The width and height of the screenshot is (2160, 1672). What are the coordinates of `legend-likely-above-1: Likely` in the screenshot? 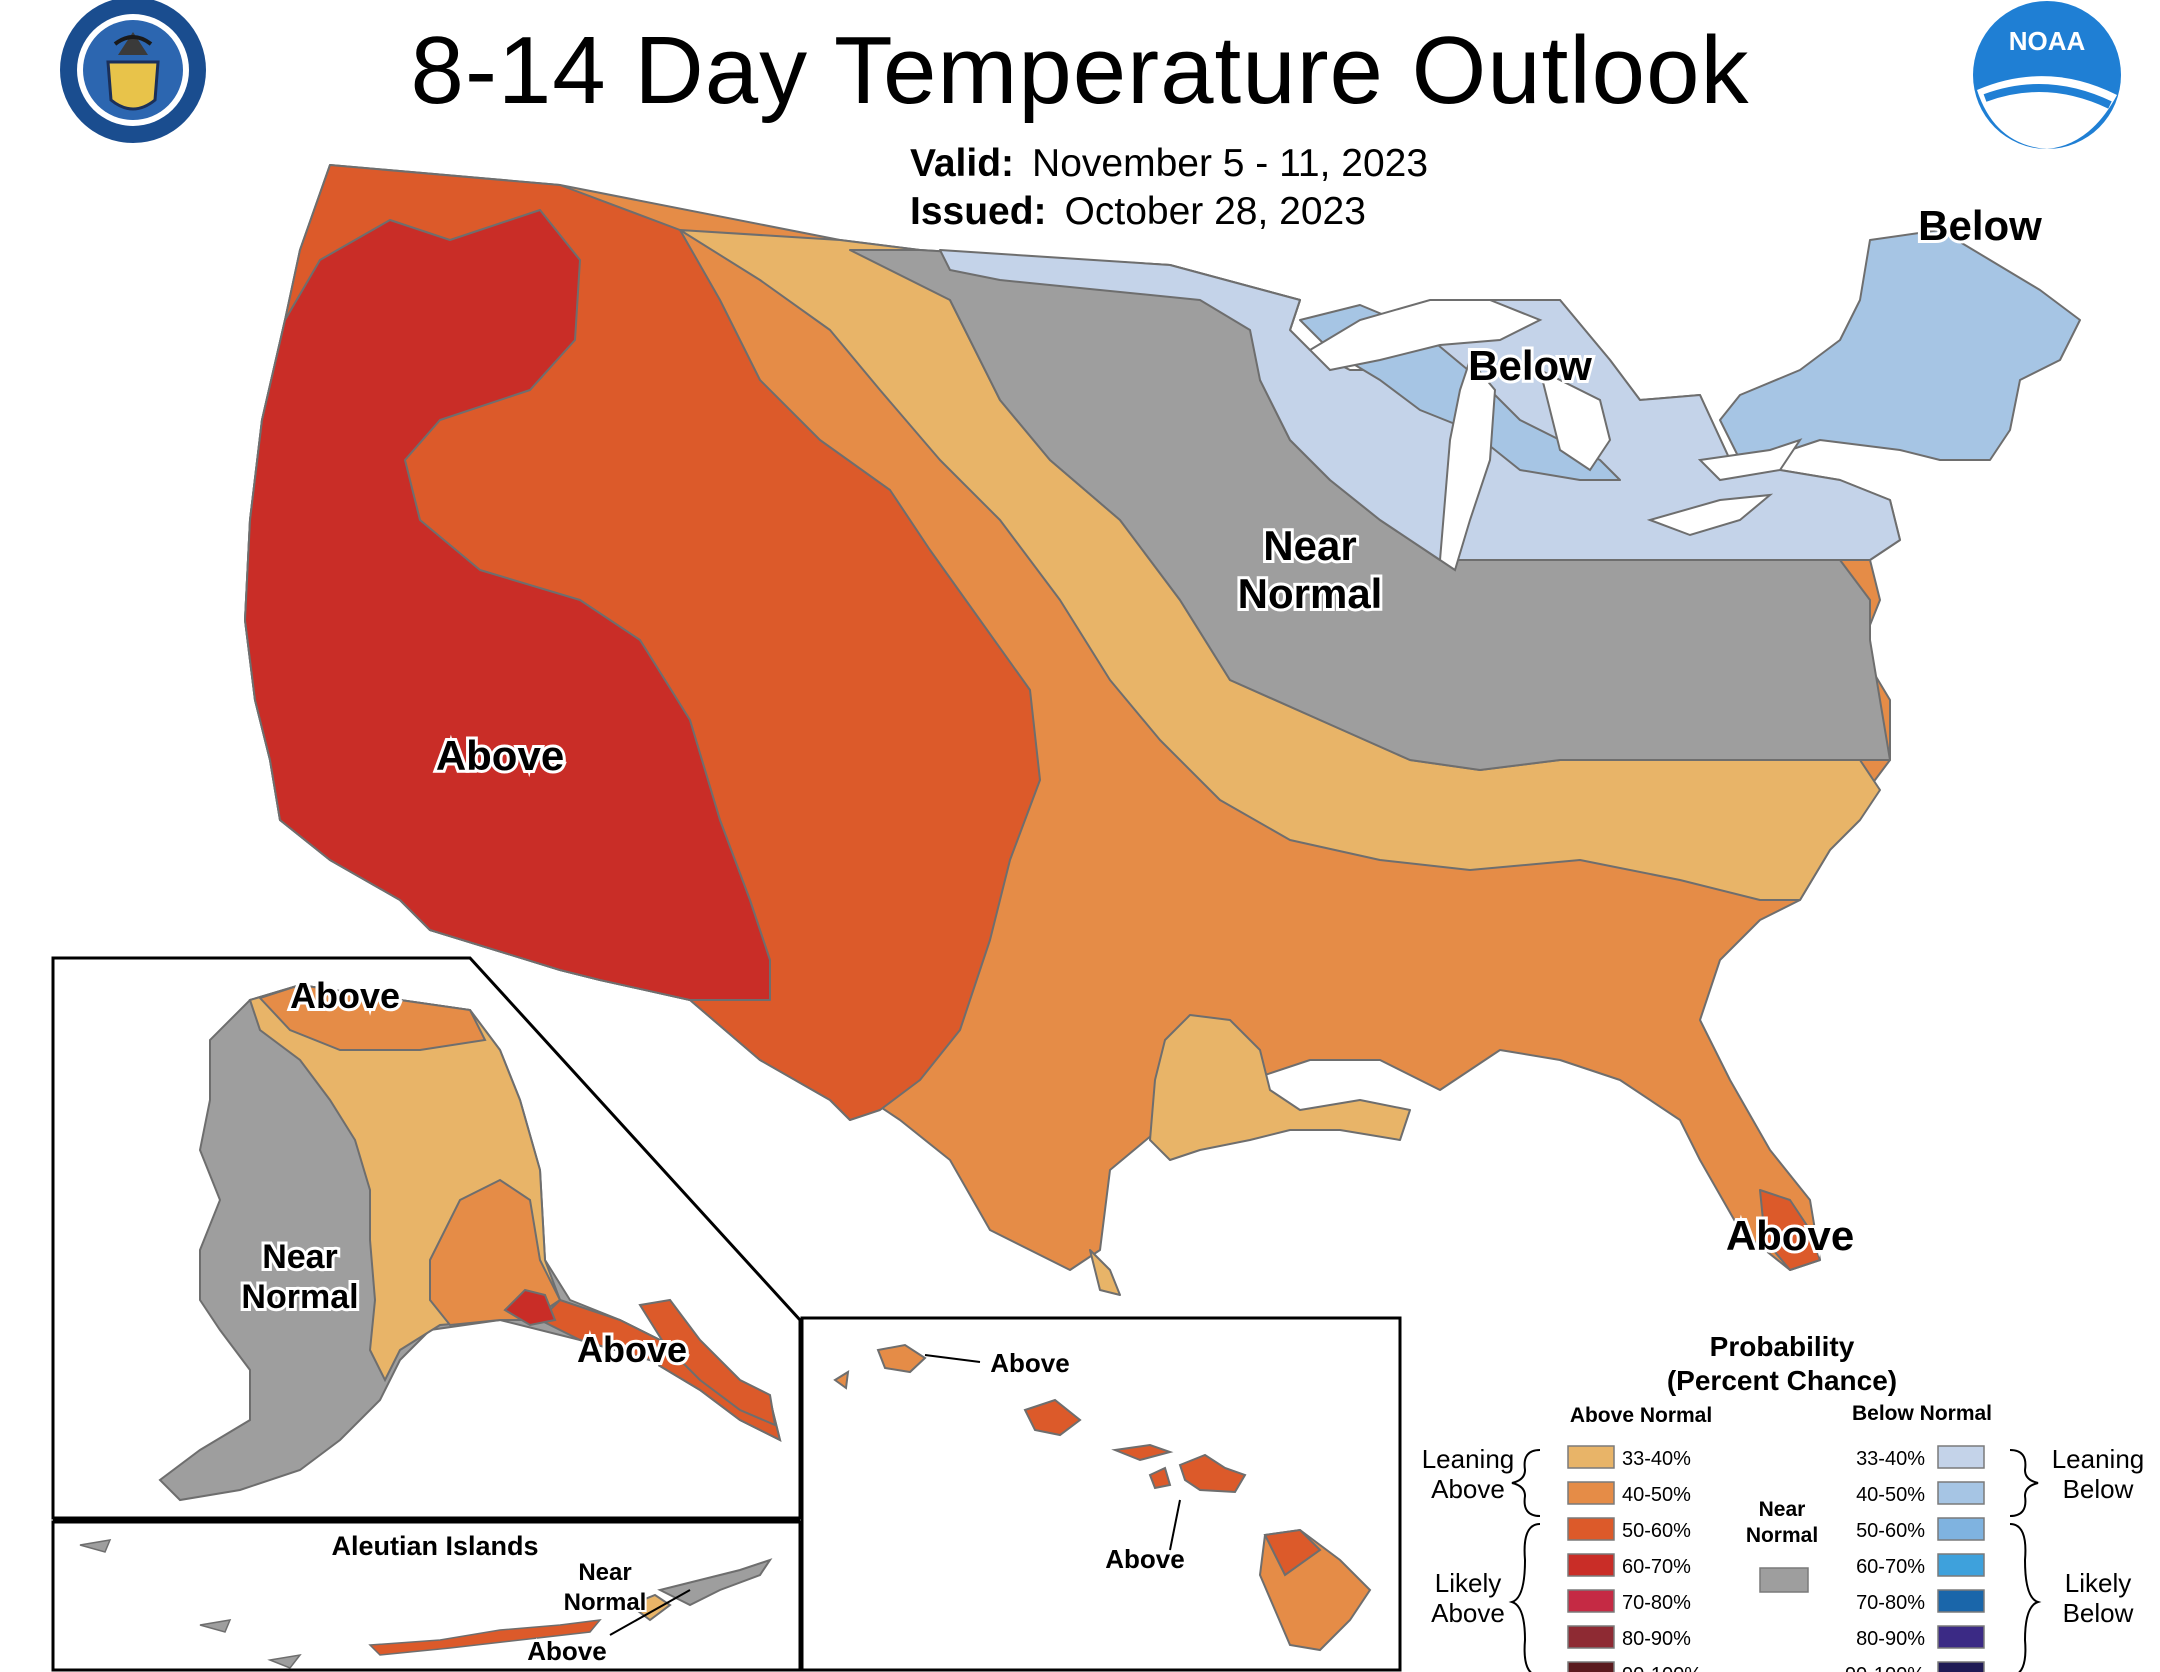 It's located at (1468, 1583).